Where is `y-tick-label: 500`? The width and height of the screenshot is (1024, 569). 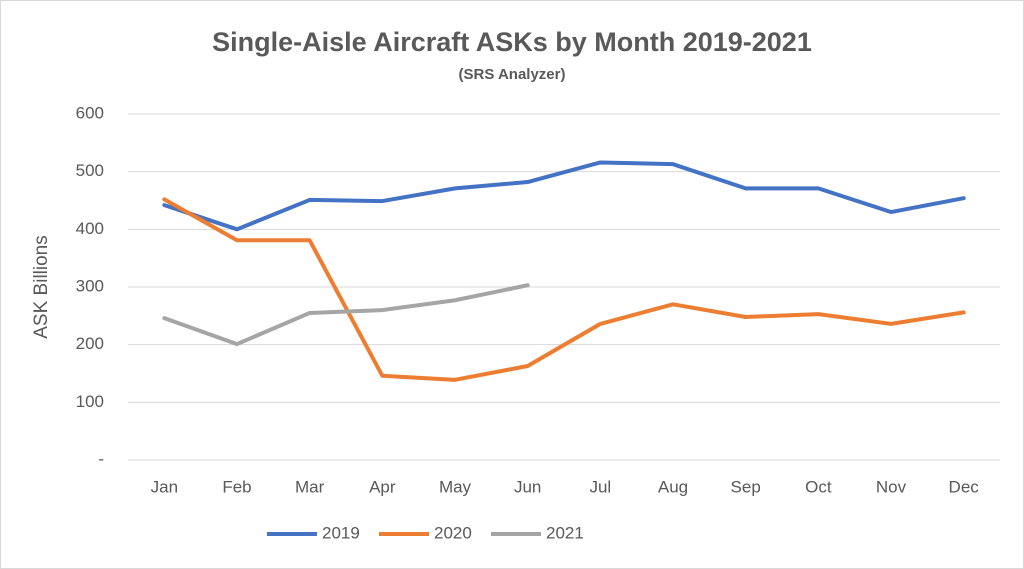
y-tick-label: 500 is located at coordinates (90, 170).